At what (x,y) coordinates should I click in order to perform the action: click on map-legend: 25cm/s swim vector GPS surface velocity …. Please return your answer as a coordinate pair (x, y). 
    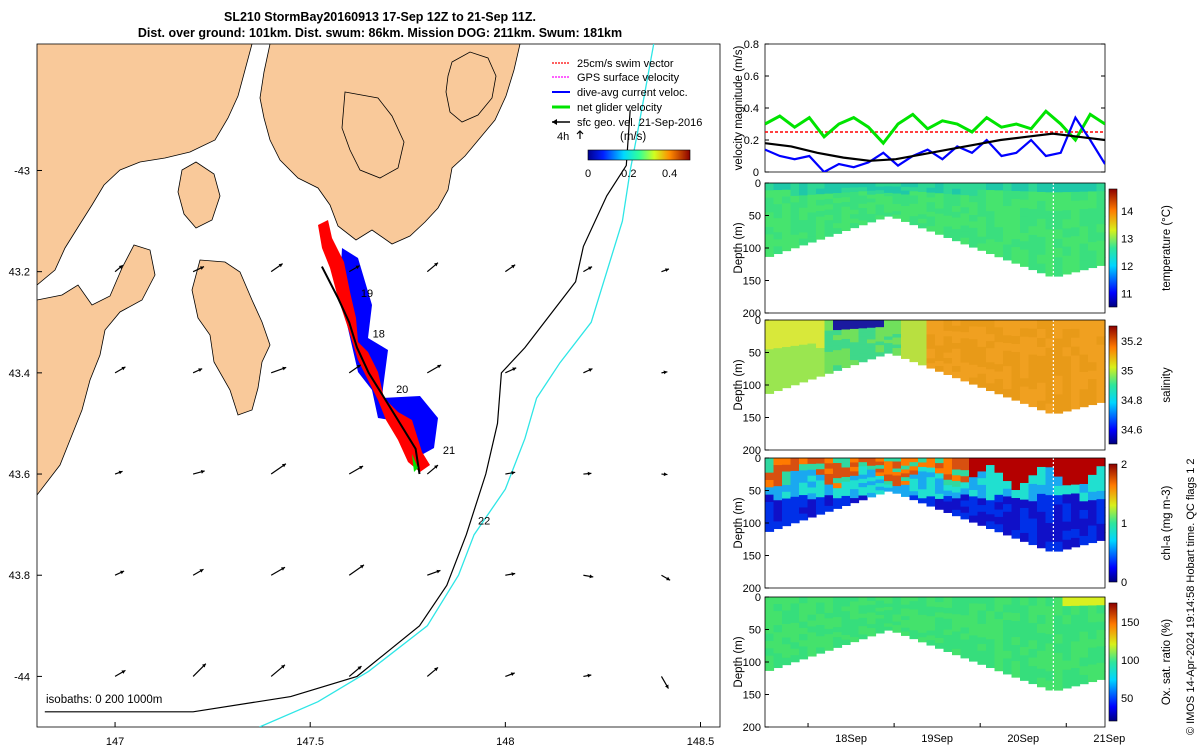
    Looking at the image, I should click on (627, 119).